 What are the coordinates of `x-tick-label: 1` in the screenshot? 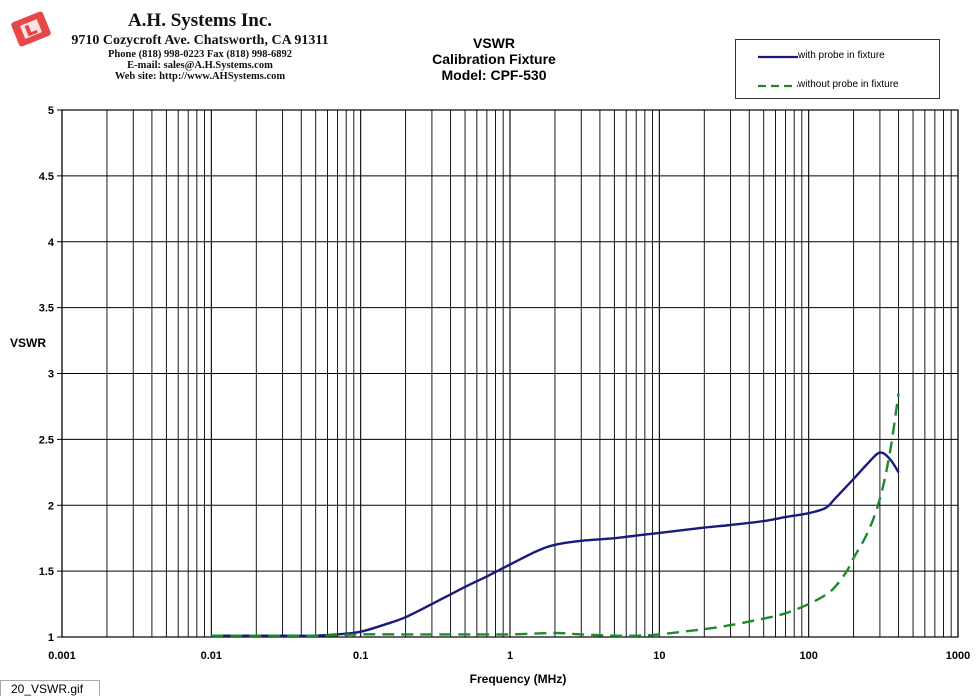 It's located at (510, 656).